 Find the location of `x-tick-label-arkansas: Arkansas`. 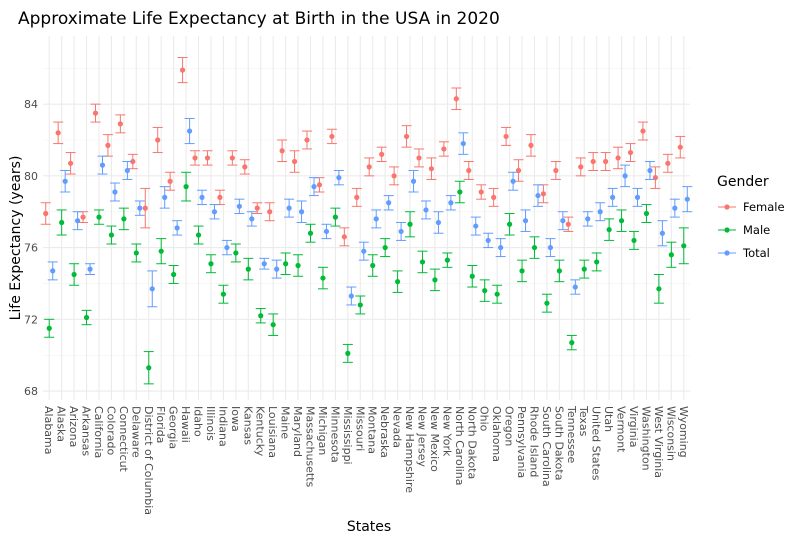

x-tick-label-arkansas: Arkansas is located at coordinates (86, 431).